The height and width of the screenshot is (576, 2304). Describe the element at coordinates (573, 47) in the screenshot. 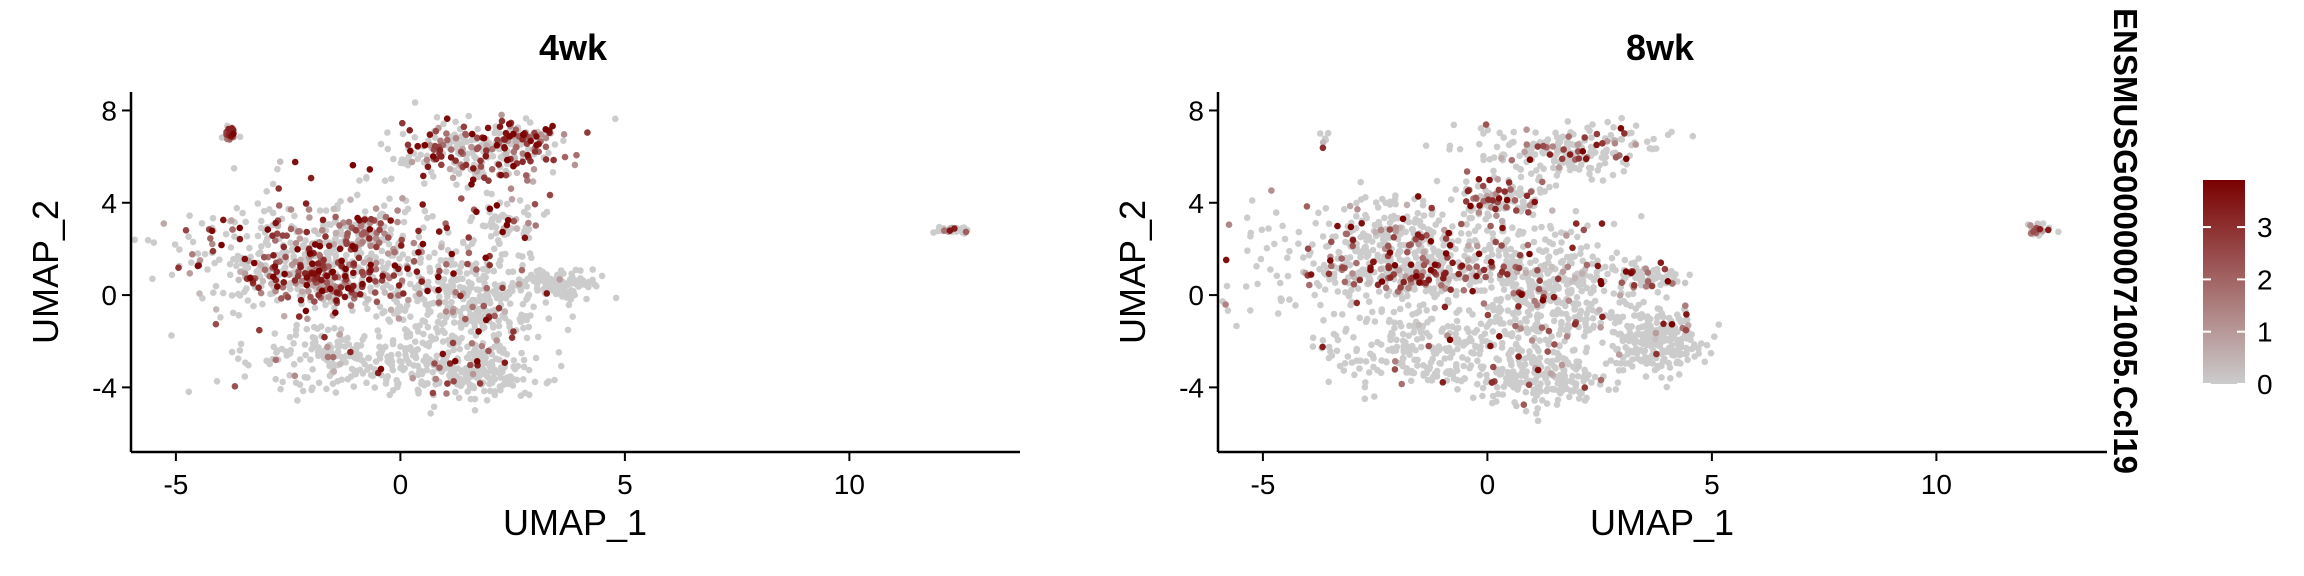

I see `panel-title: 4wk` at that location.